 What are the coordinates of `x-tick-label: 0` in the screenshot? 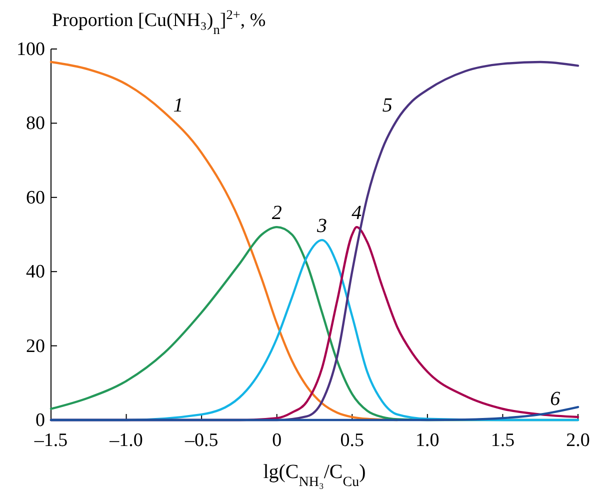 It's located at (277, 440).